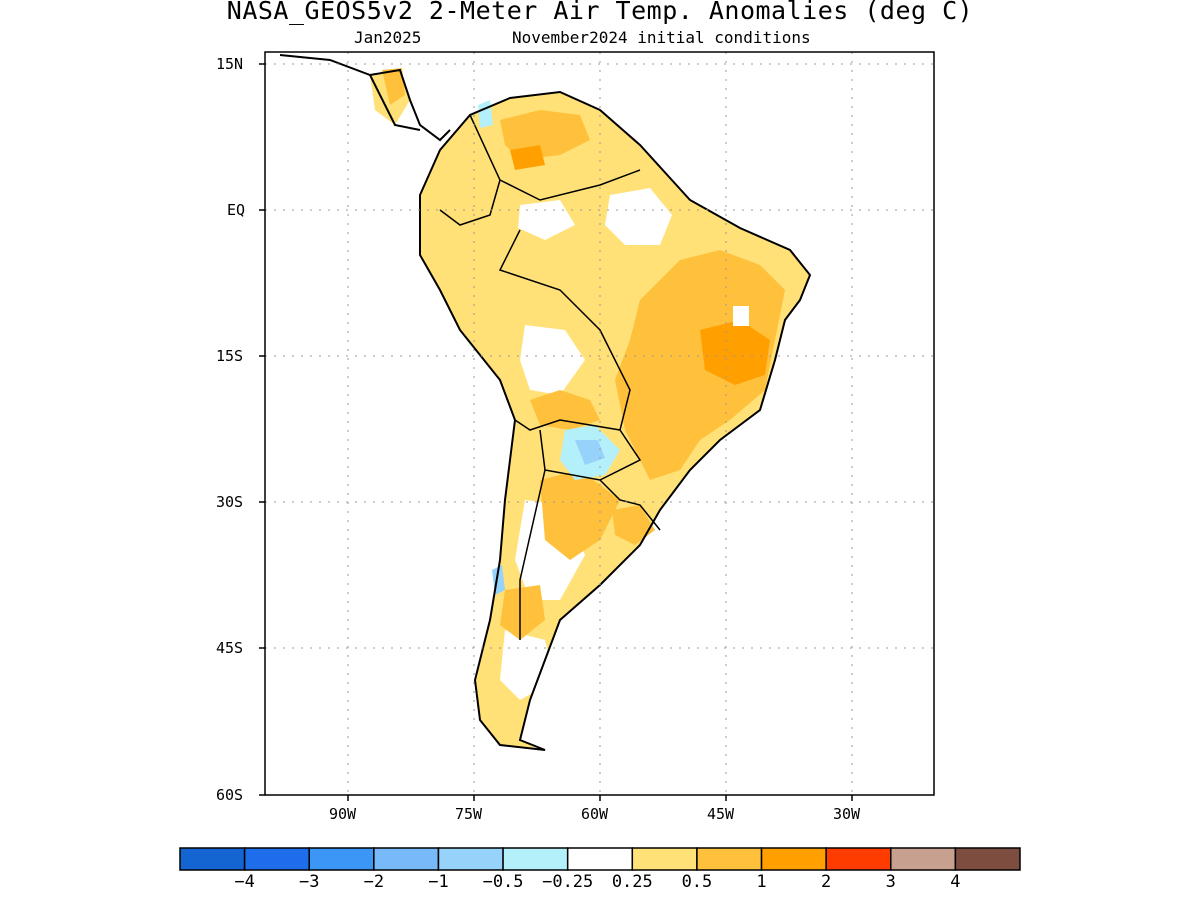  Describe the element at coordinates (469, 814) in the screenshot. I see `lon-tick-75w: 75W` at that location.